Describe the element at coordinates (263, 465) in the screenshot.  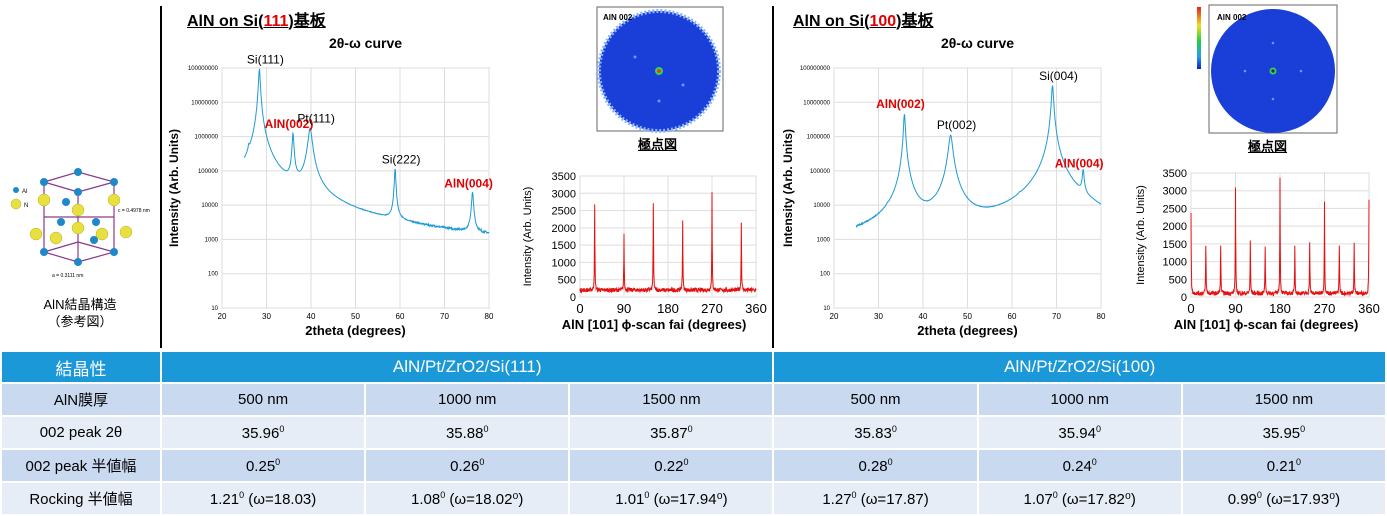
I see `table-cell: 0.250` at that location.